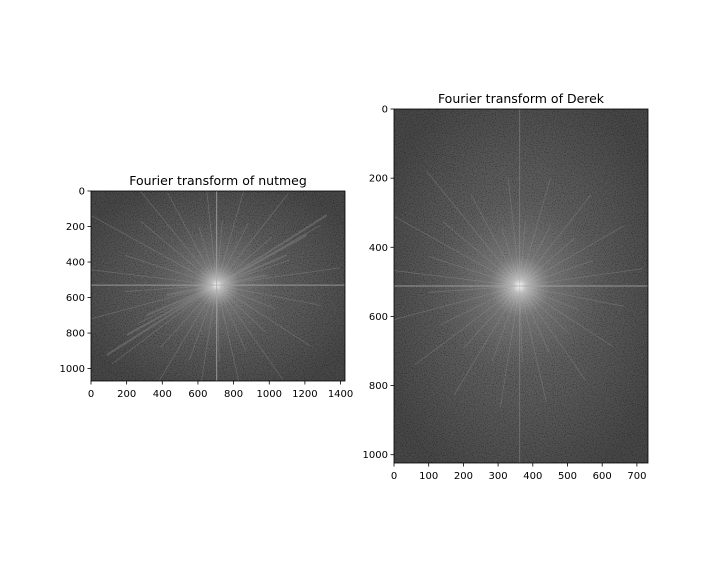 This screenshot has width=720, height=576. What do you see at coordinates (75, 334) in the screenshot?
I see `nutmeg-y-tick-label: 800` at bounding box center [75, 334].